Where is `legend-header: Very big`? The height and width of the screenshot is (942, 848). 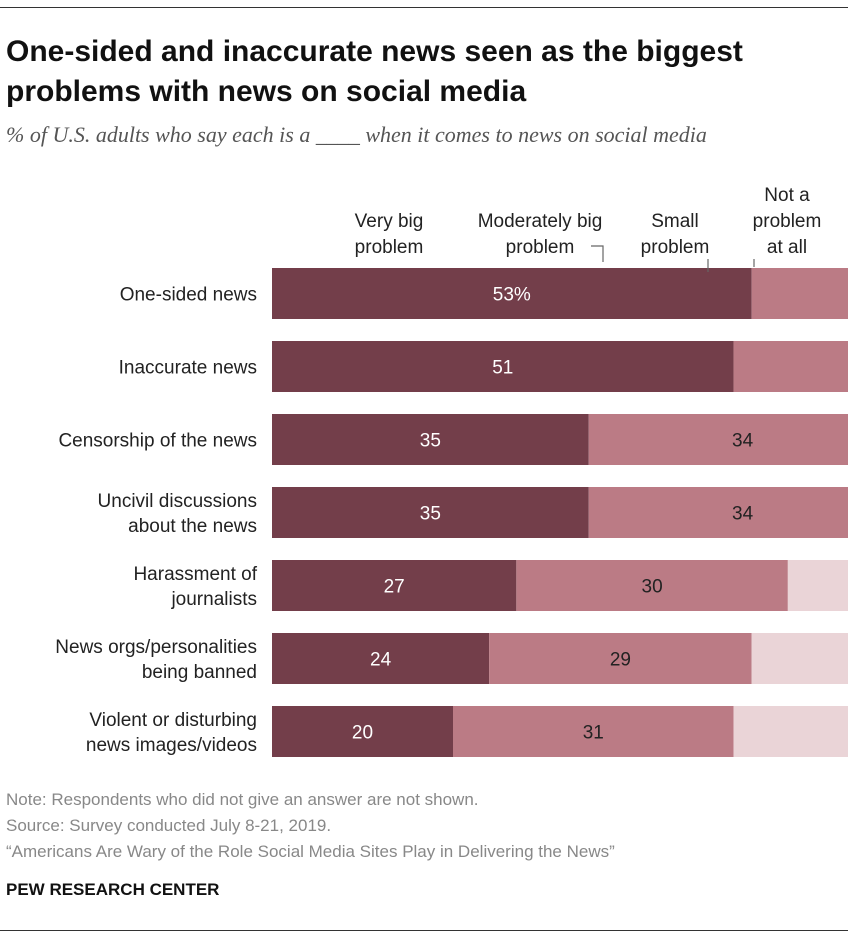
legend-header: Very big is located at coordinates (389, 221).